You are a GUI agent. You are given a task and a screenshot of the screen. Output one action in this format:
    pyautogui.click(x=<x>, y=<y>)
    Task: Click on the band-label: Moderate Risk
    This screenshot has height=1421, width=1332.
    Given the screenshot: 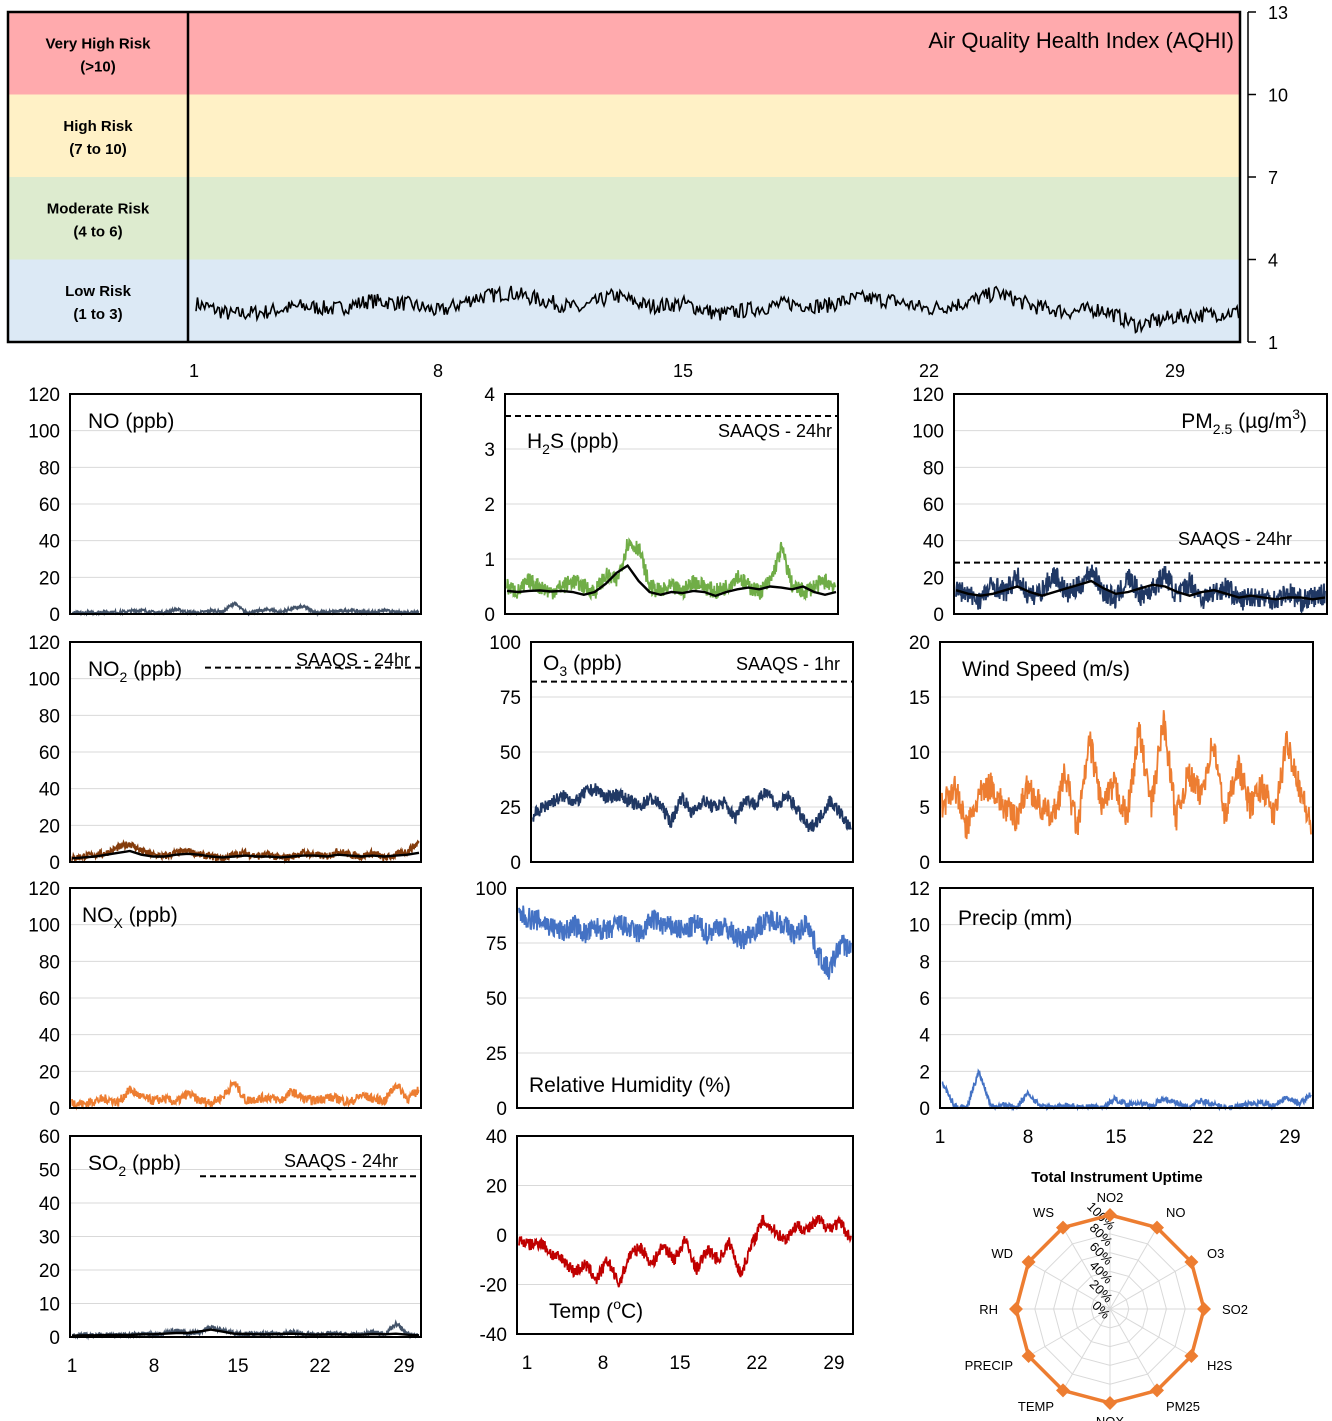 What is the action you would take?
    pyautogui.click(x=98, y=208)
    